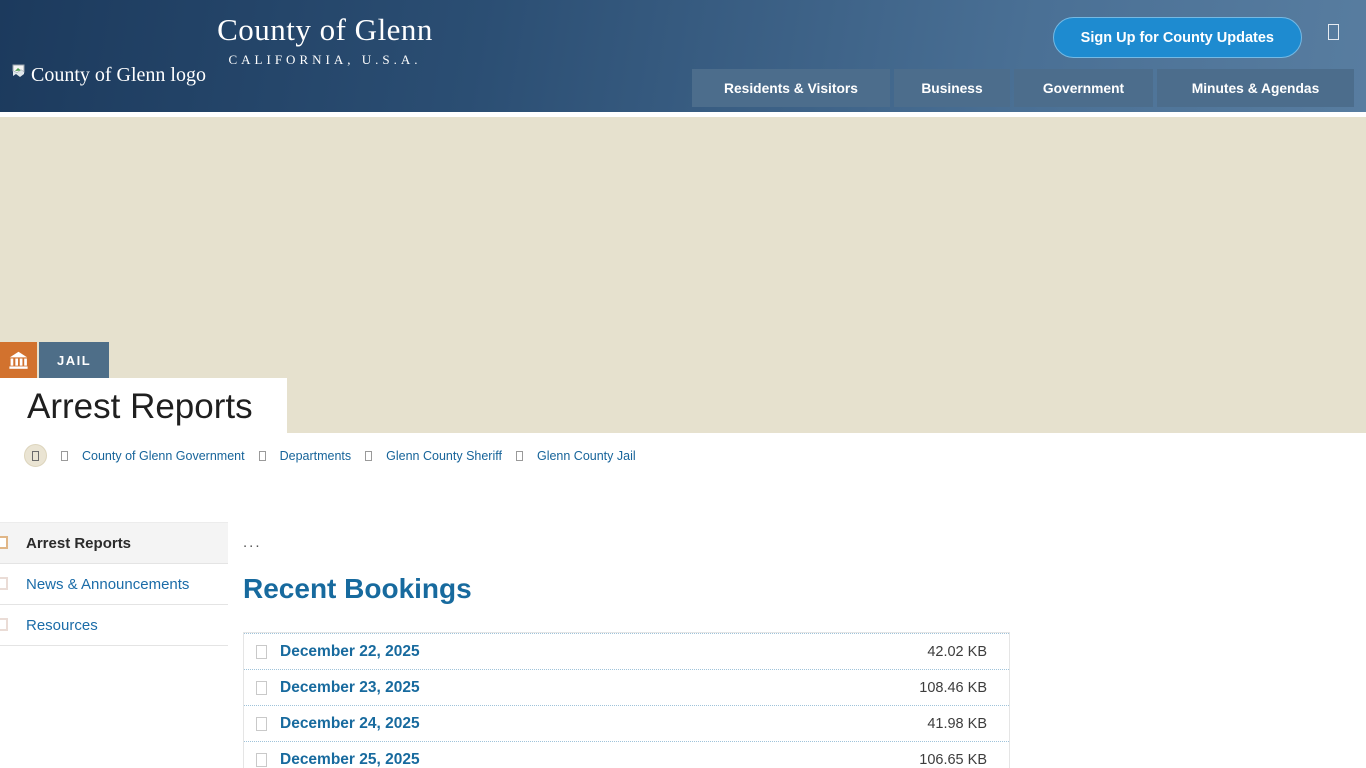 Image resolution: width=1366 pixels, height=768 pixels. Describe the element at coordinates (79, 543) in the screenshot. I see `sidebar-item-label: Arrest Reports` at that location.